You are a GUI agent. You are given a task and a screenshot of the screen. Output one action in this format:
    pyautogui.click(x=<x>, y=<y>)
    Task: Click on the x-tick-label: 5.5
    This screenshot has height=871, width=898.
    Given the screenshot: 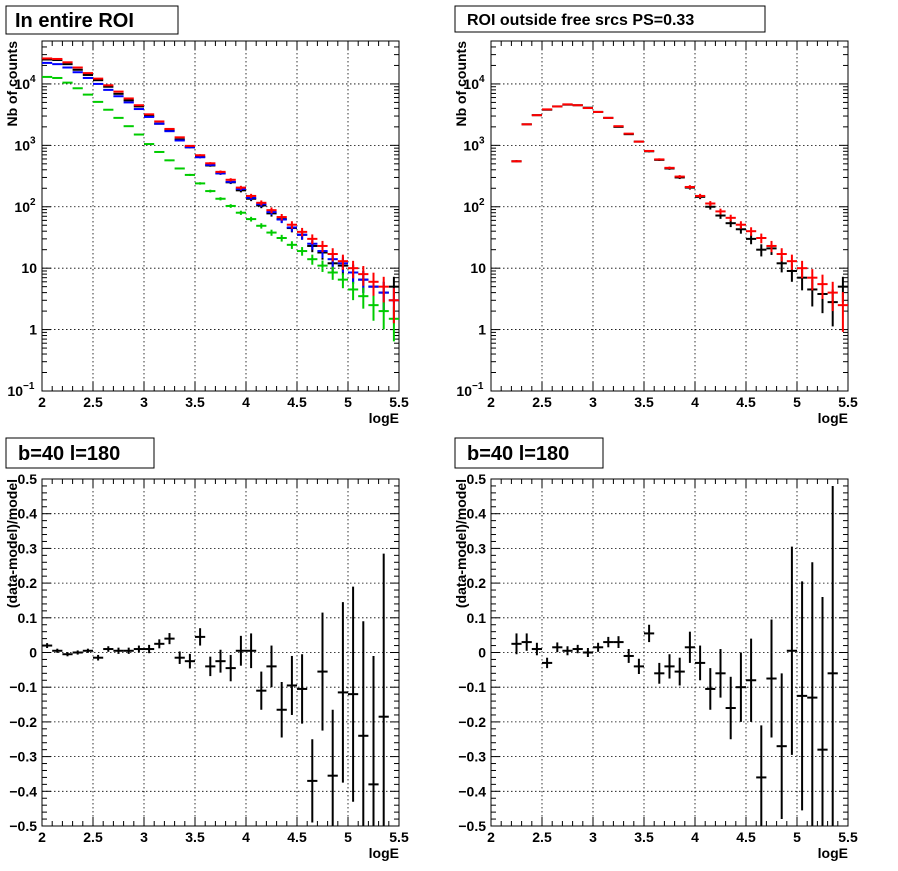 What is the action you would take?
    pyautogui.click(x=848, y=837)
    